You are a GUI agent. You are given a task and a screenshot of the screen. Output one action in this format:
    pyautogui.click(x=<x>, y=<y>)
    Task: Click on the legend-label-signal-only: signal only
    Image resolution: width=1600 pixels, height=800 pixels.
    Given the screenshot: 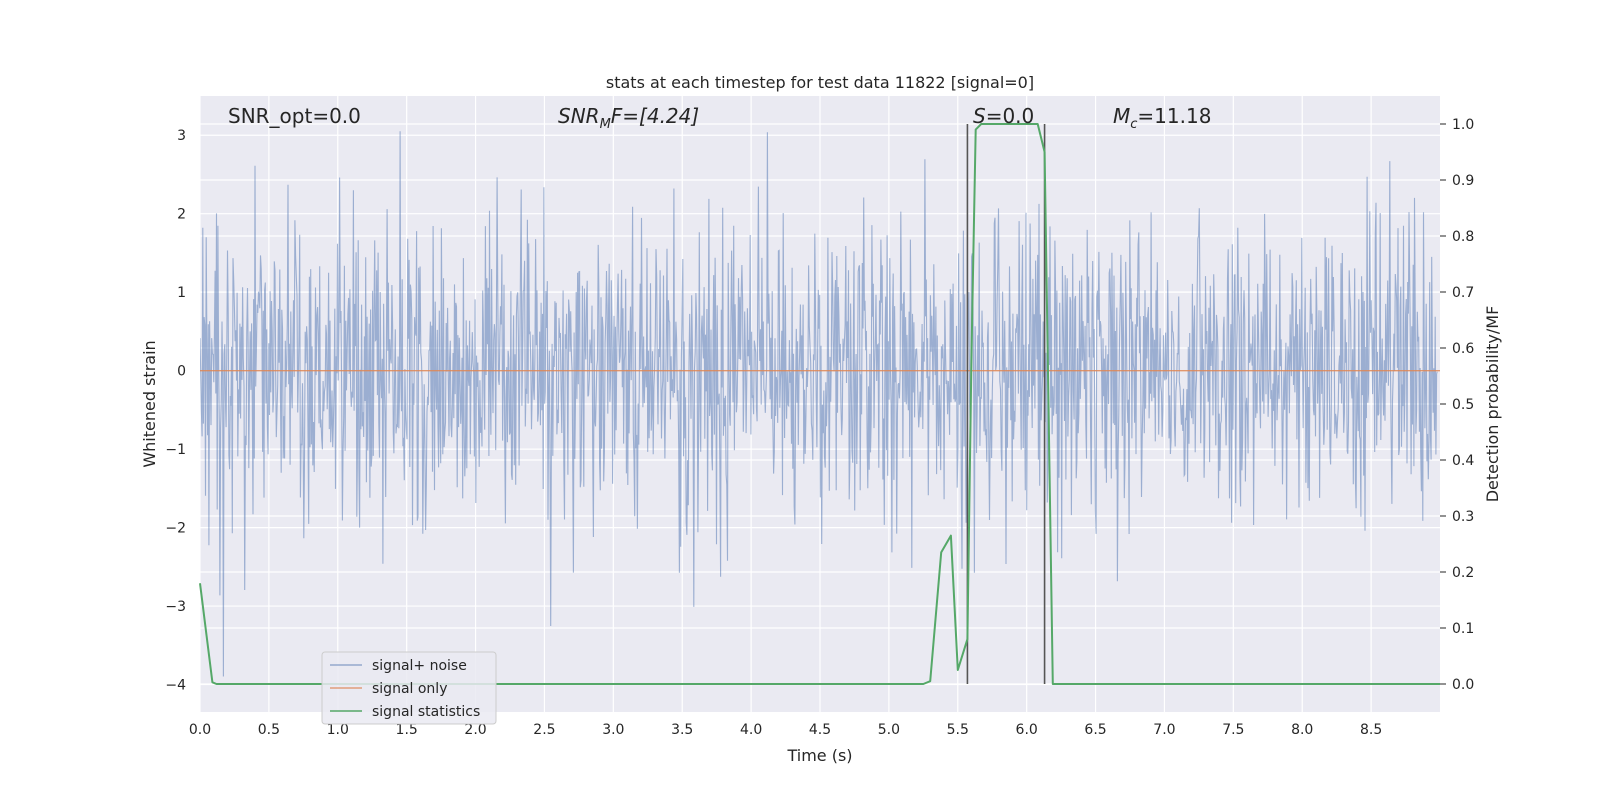 What is the action you would take?
    pyautogui.click(x=409, y=689)
    